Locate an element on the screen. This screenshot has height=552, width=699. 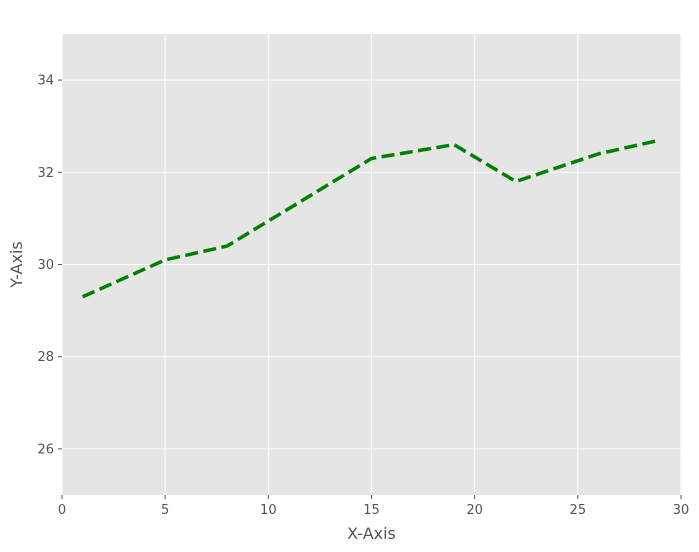
x-tick-label: 15 is located at coordinates (371, 510).